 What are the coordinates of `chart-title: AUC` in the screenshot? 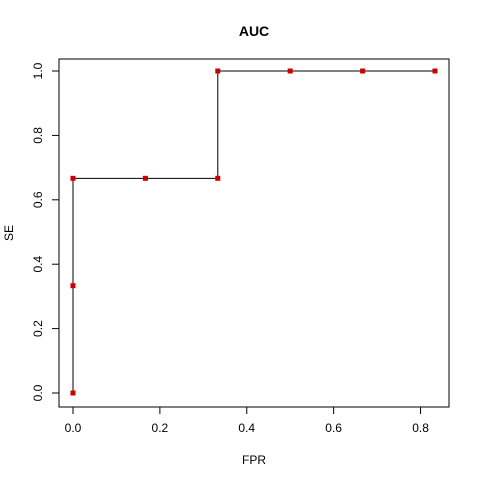 It's located at (254, 31).